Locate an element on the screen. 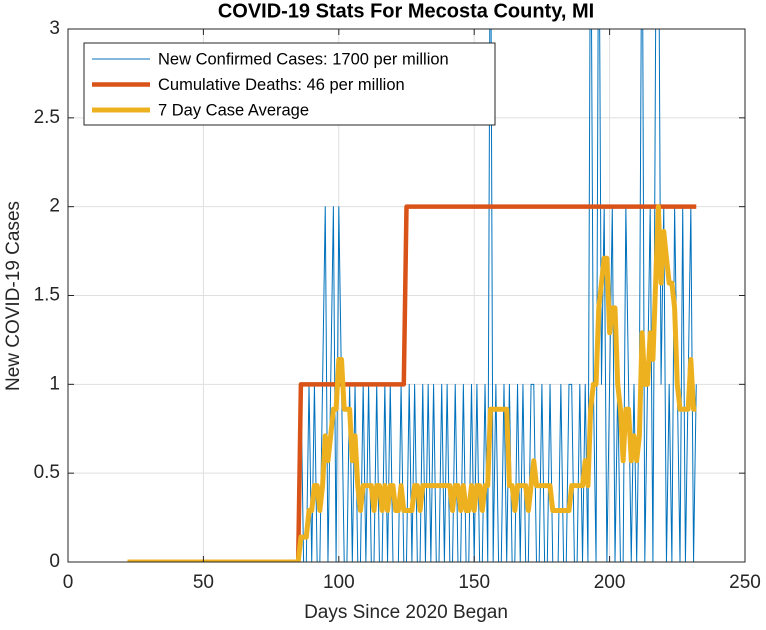  y-tick-label: 0.5 is located at coordinates (47, 472).